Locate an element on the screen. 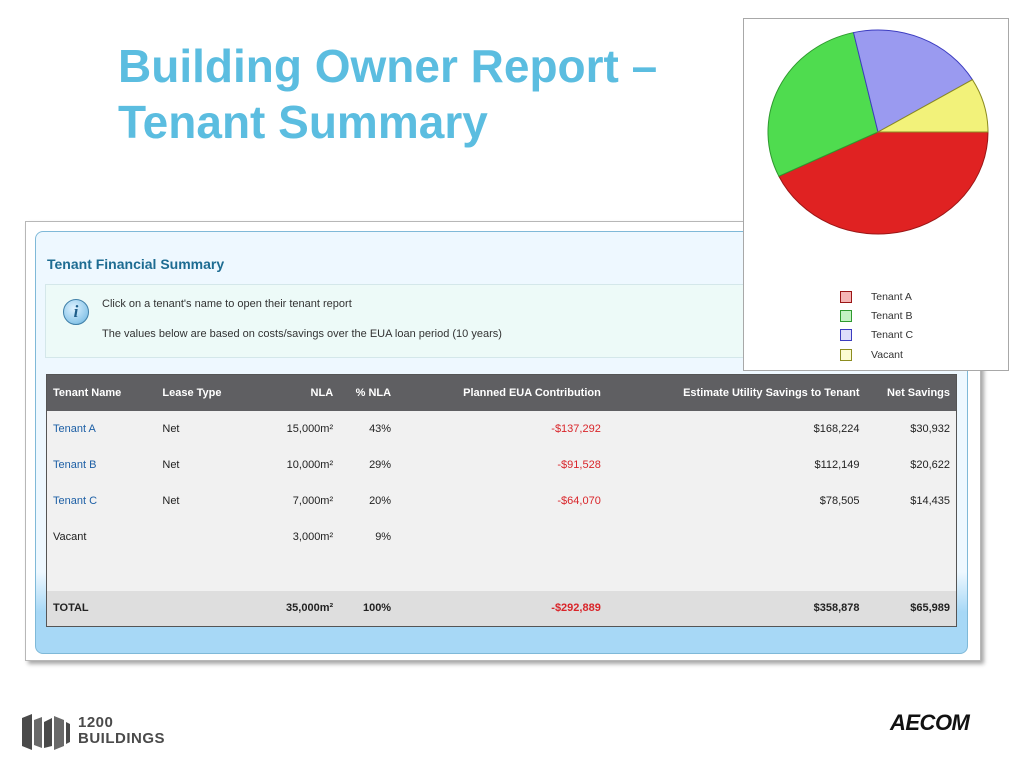 Image resolution: width=1024 pixels, height=768 pixels. net-savings-cell: $20,622 is located at coordinates (911, 464).